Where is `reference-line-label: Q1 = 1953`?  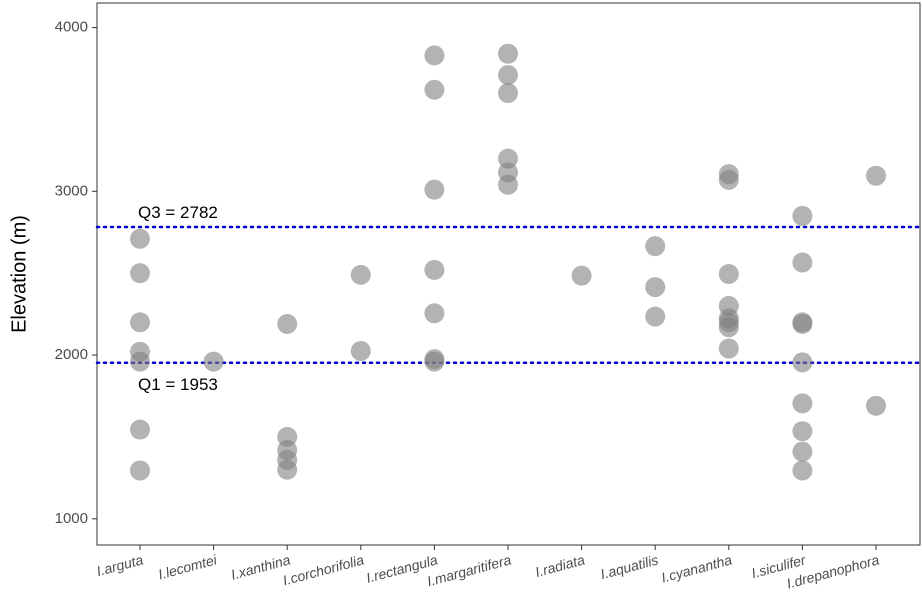 reference-line-label: Q1 = 1953 is located at coordinates (178, 384).